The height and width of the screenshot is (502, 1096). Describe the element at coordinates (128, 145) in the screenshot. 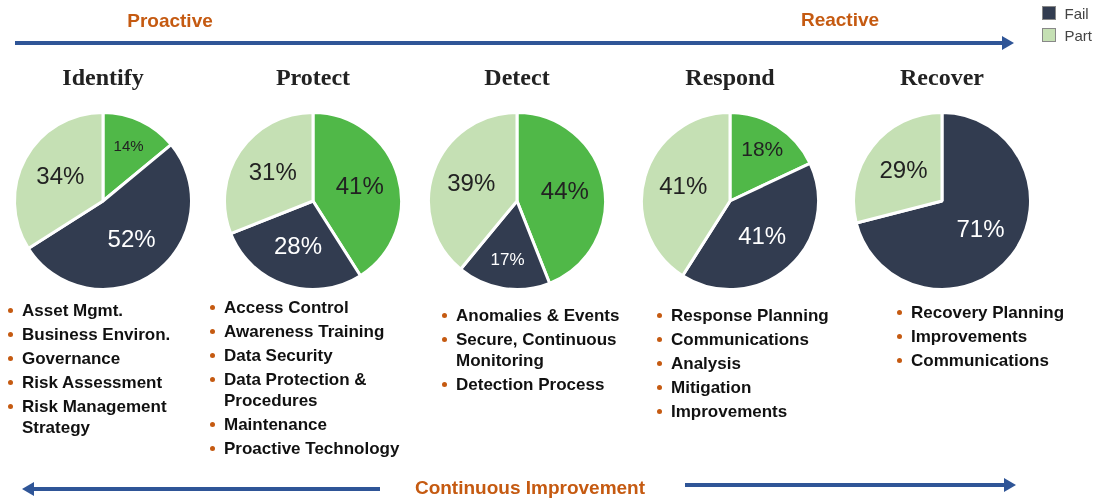

I see `data-label: 14%` at that location.